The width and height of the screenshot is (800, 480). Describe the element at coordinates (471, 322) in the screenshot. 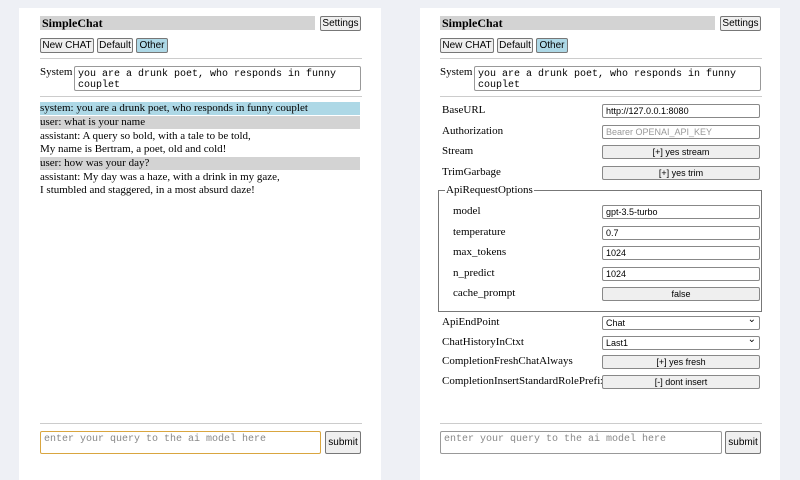

I see `setting-label: ApiEndPoint` at that location.